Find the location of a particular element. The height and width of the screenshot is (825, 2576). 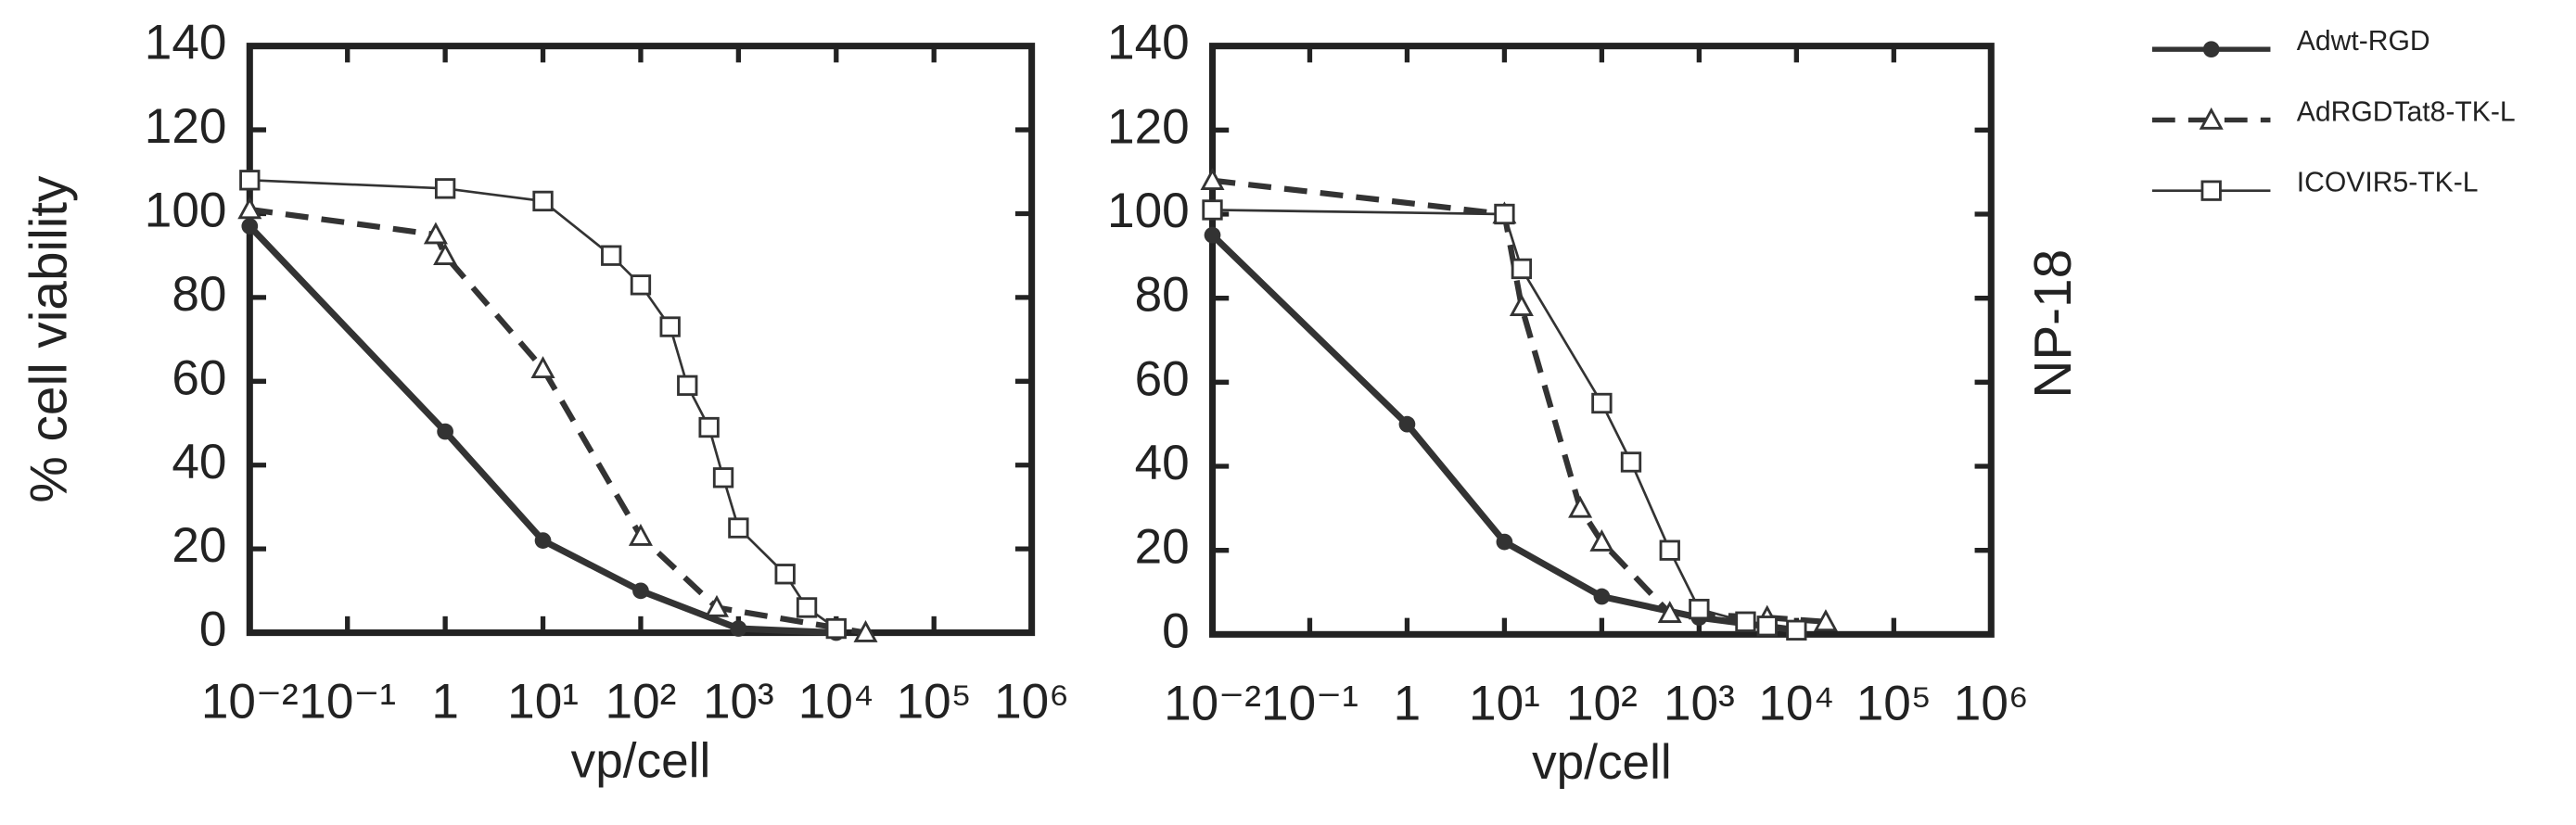

panel-title: NP-18 is located at coordinates (2053, 324).